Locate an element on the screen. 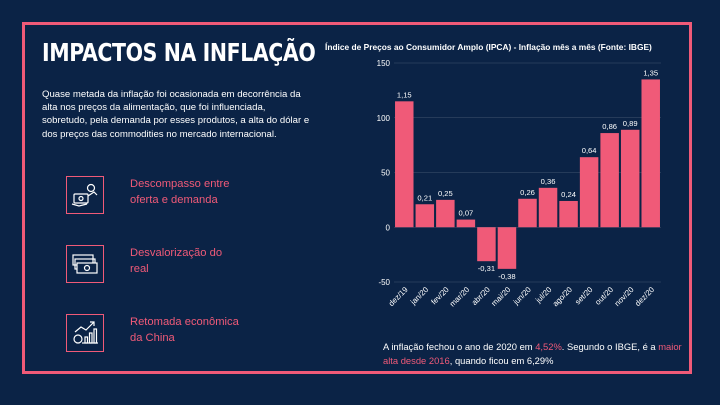  x-tick-label: jun/20 is located at coordinates (522, 296).